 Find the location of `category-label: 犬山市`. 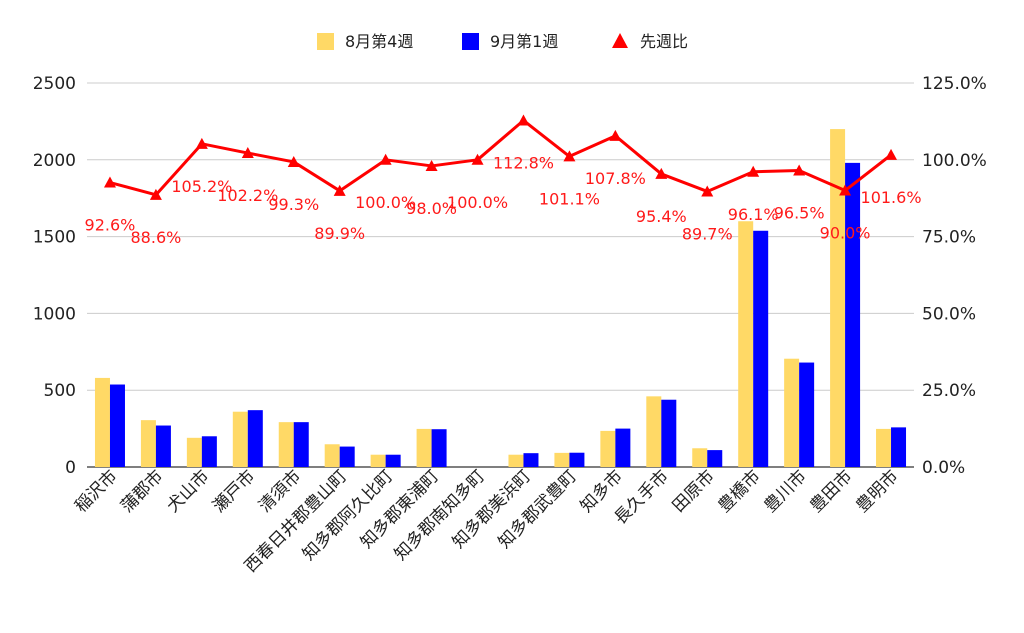

category-label: 犬山市 is located at coordinates (188, 491).